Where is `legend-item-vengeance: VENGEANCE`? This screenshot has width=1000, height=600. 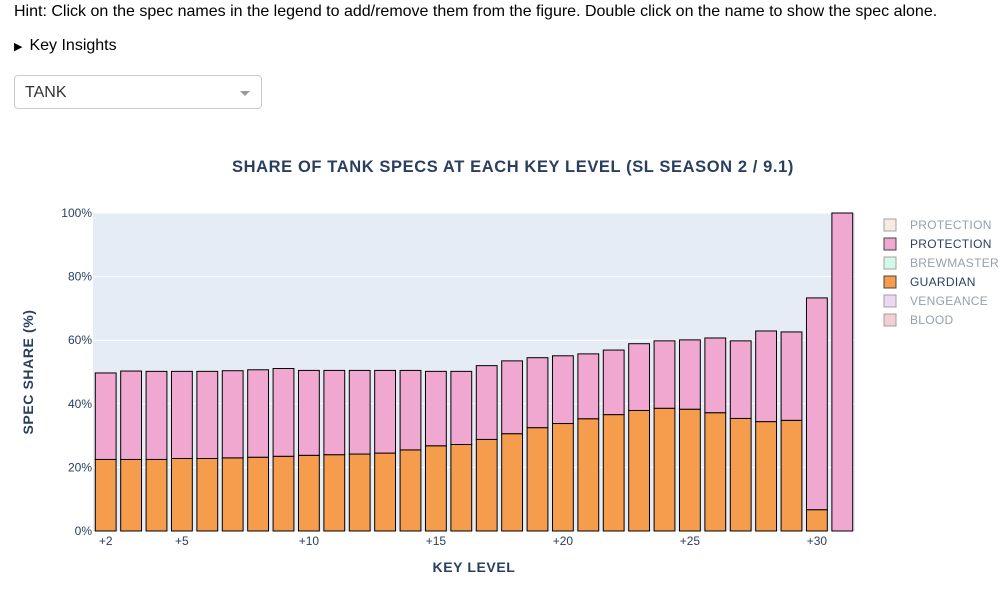
legend-item-vengeance: VENGEANCE is located at coordinates (935, 301).